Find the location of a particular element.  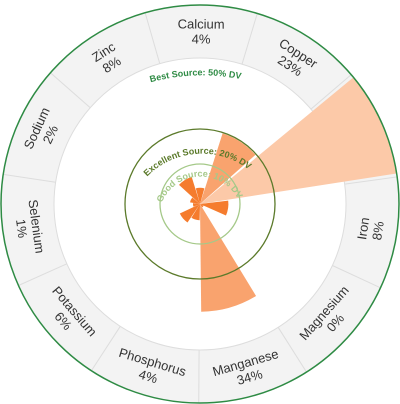

bar-potassium is located at coordinates (189, 213).